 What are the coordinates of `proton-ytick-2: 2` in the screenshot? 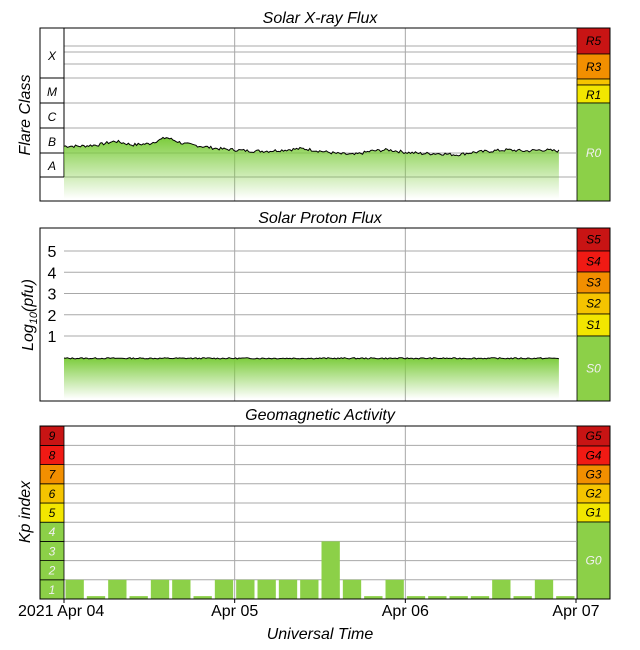 It's located at (52, 316).